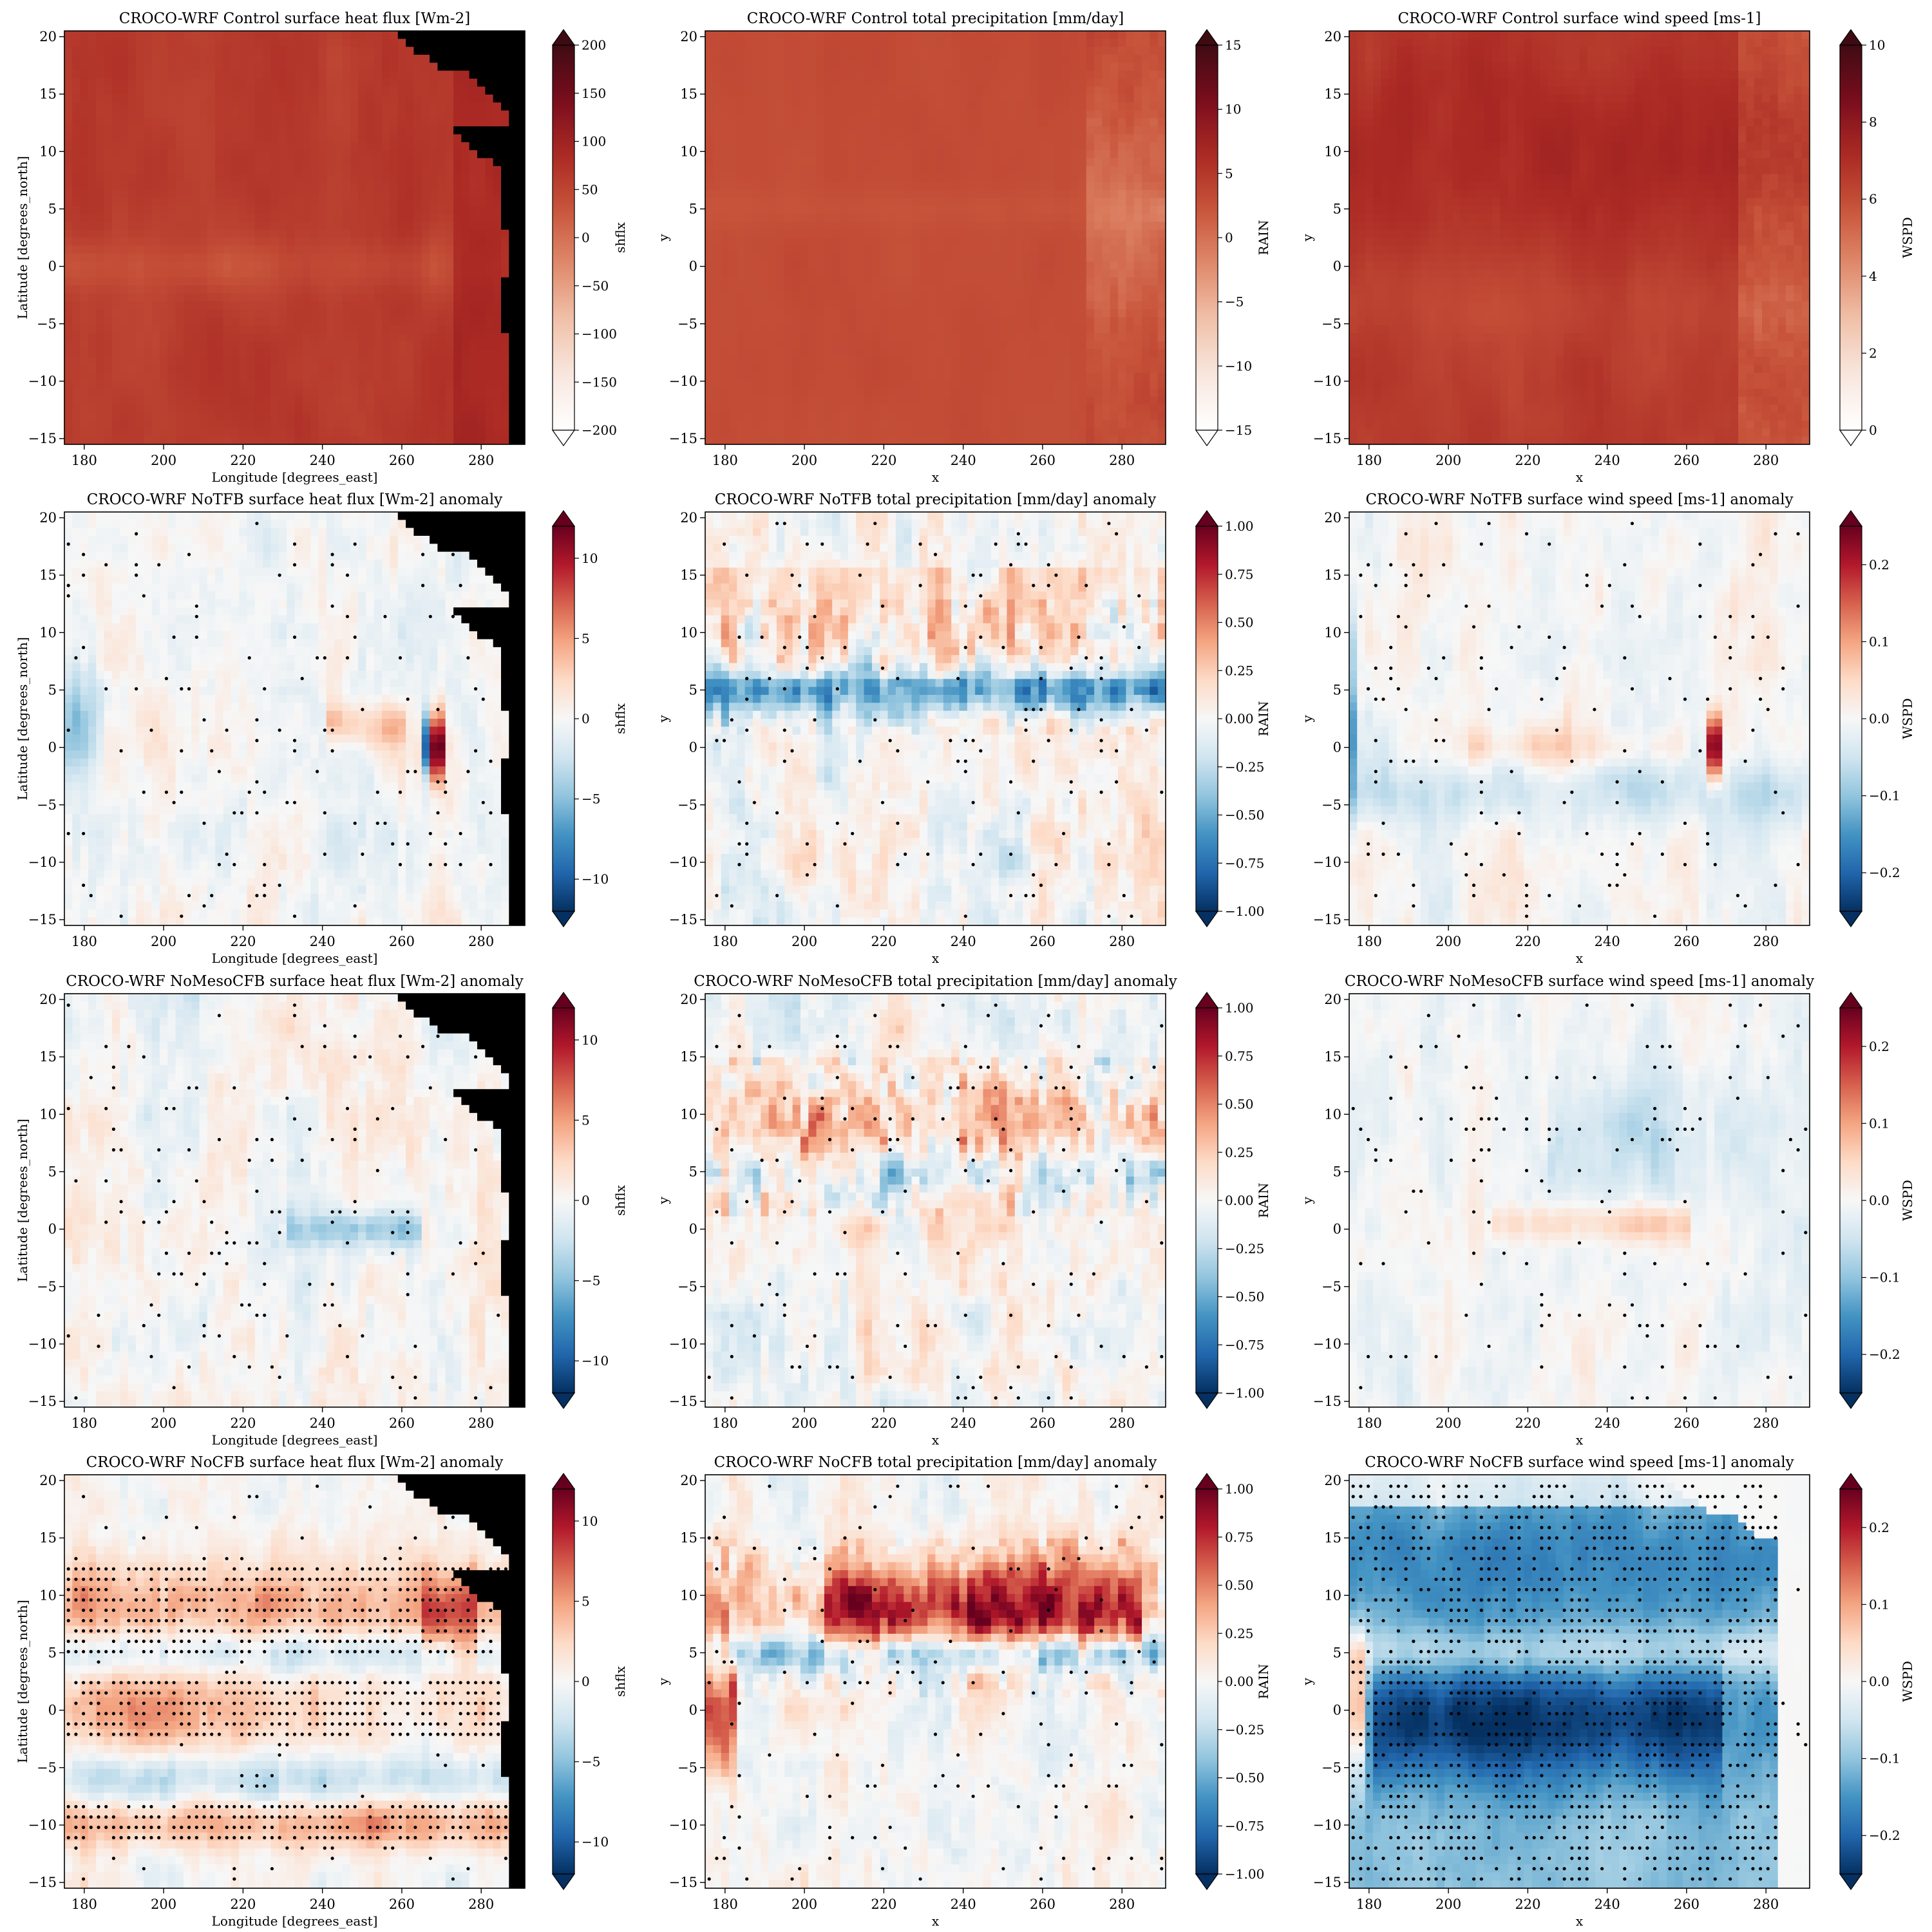  What do you see at coordinates (402, 461) in the screenshot?
I see `x-tick-label: 260` at bounding box center [402, 461].